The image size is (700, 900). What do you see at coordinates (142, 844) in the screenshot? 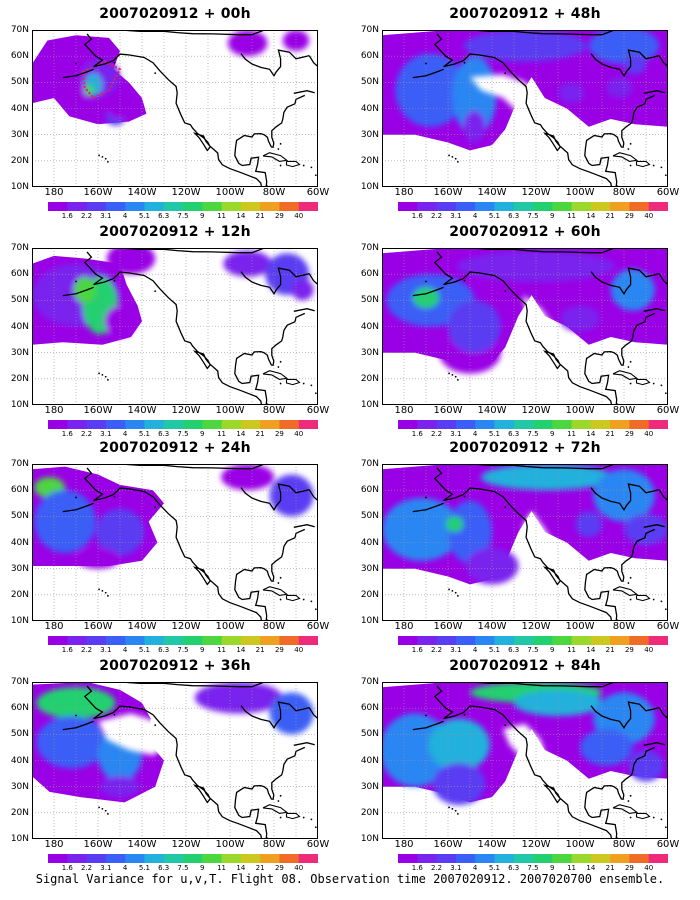
I see `lon-tick-label: 140W` at bounding box center [142, 844].